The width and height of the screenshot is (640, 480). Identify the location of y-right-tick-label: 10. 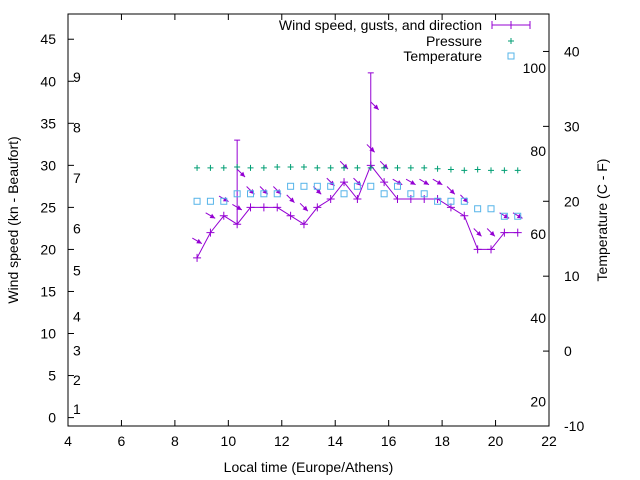
(572, 276).